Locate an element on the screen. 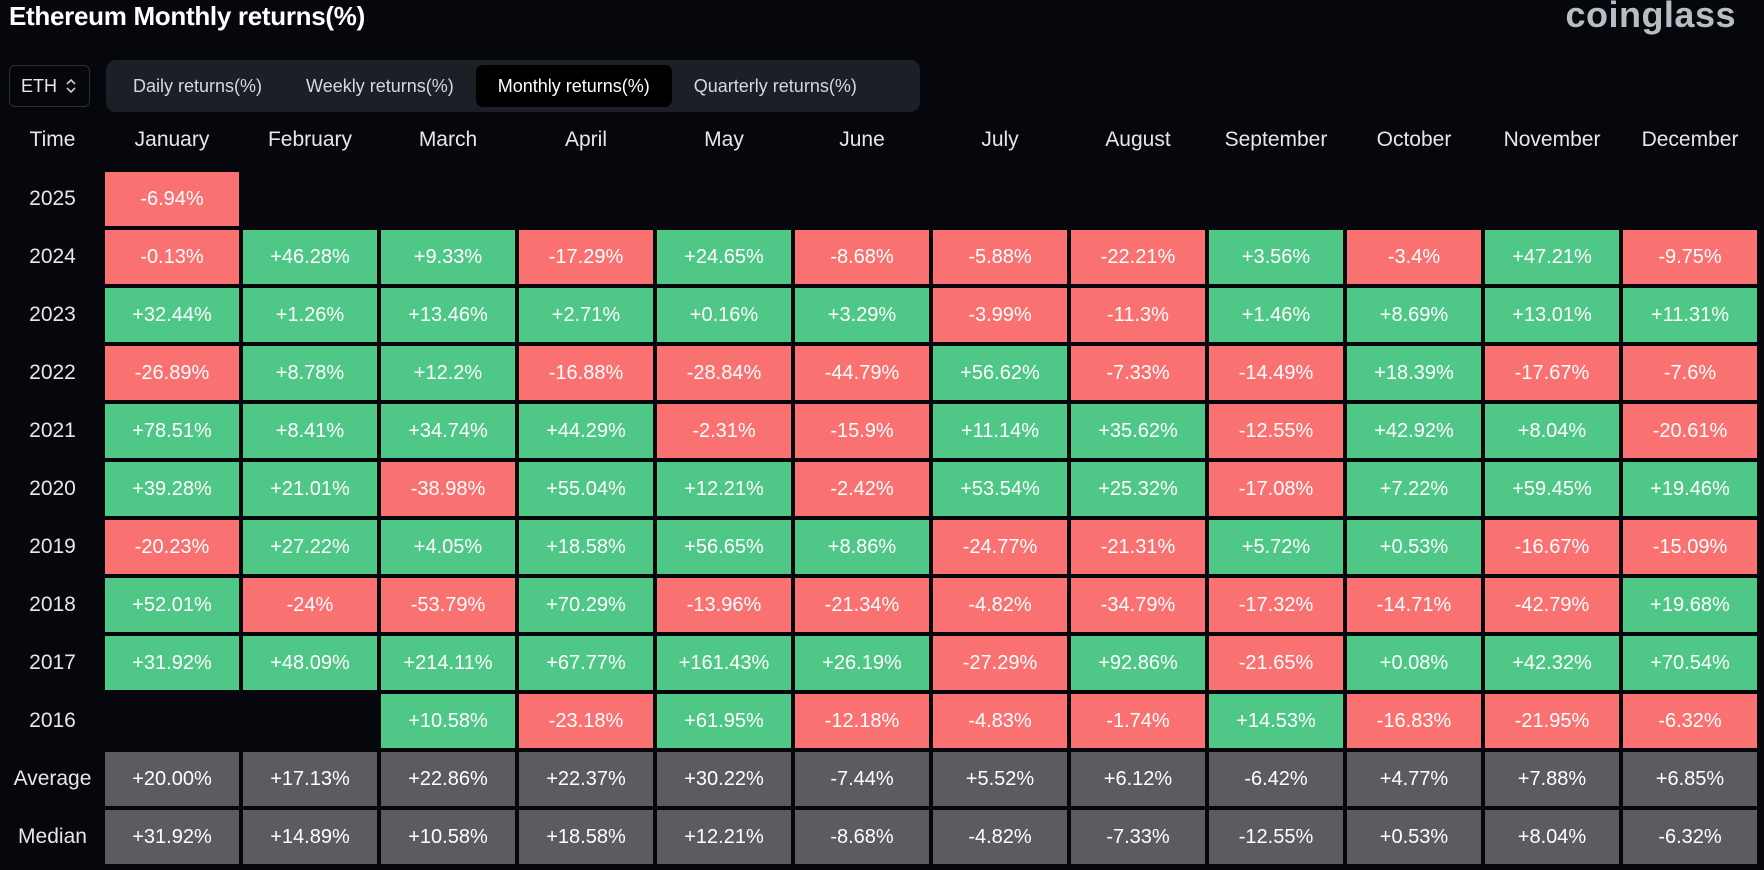  return-cell: -44.79% is located at coordinates (862, 373).